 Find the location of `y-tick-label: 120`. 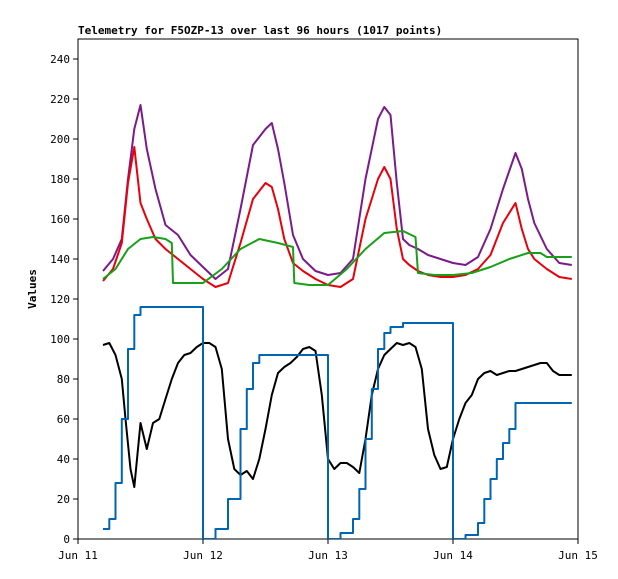

y-tick-label: 120 is located at coordinates (60, 299).